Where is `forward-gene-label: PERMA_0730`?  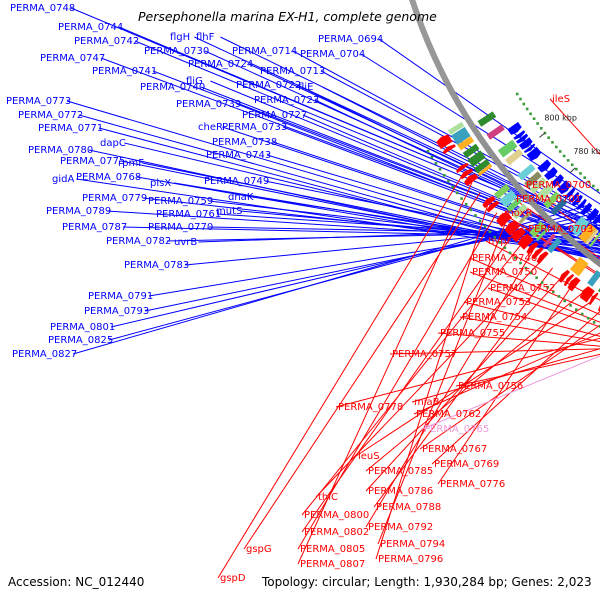
forward-gene-label: PERMA_0730 is located at coordinates (176, 51).